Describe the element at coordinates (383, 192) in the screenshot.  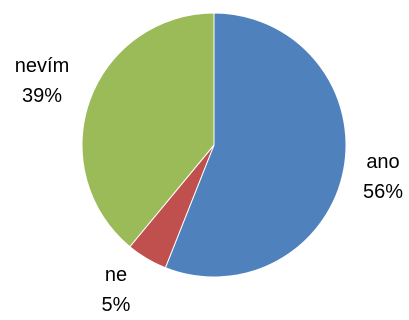
I see `percent-label: 56%` at that location.